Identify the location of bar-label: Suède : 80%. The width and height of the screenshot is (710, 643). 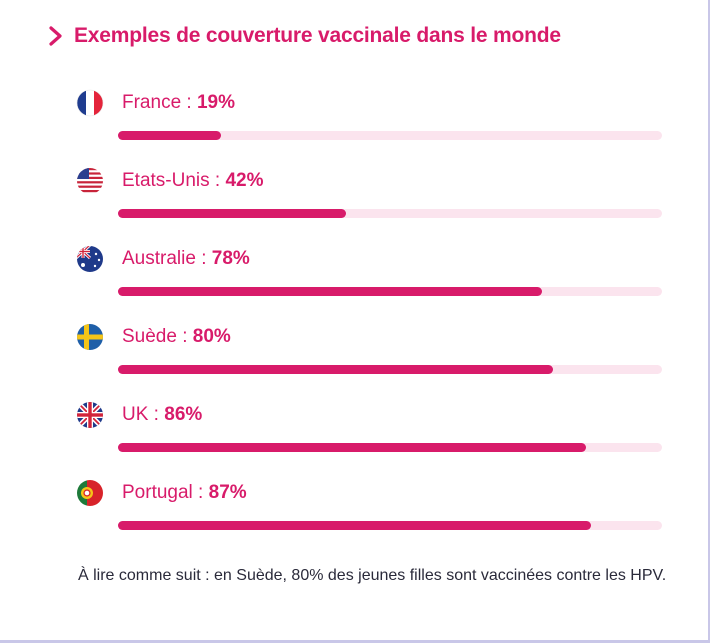
(176, 337).